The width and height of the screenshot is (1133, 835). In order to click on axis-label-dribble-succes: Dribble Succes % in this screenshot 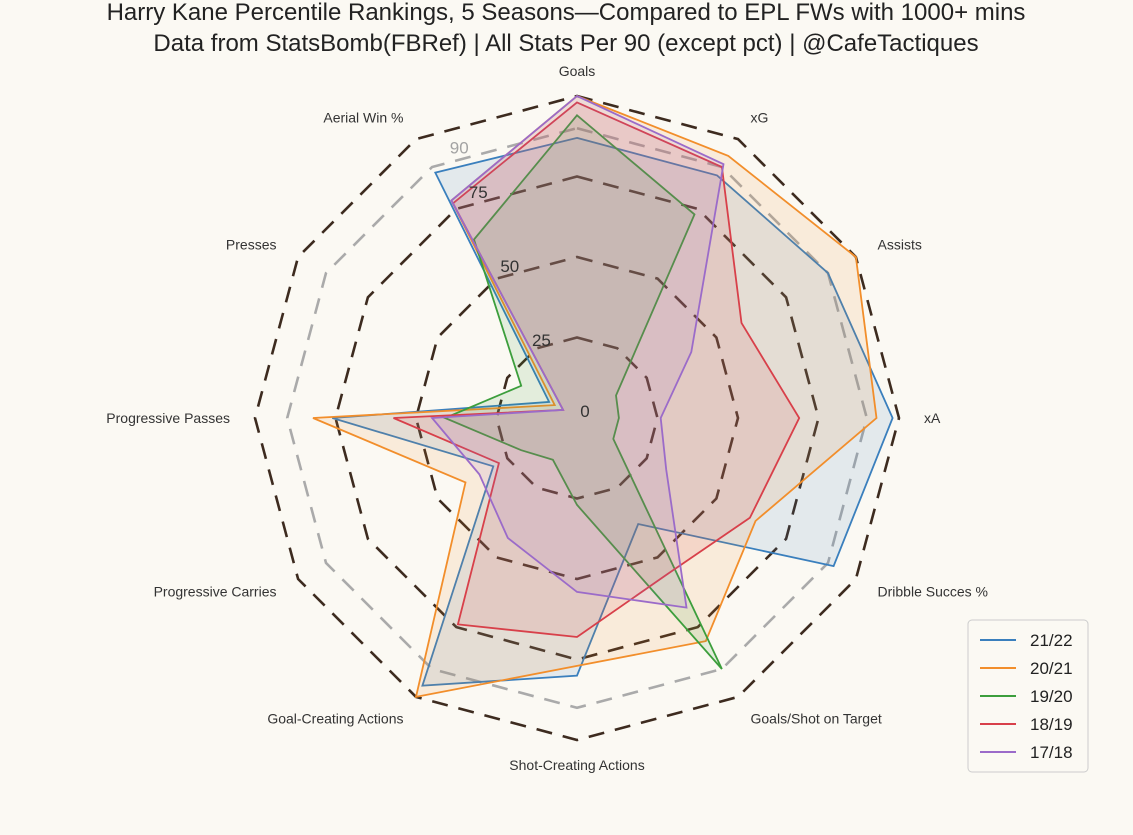, I will do `click(933, 592)`.